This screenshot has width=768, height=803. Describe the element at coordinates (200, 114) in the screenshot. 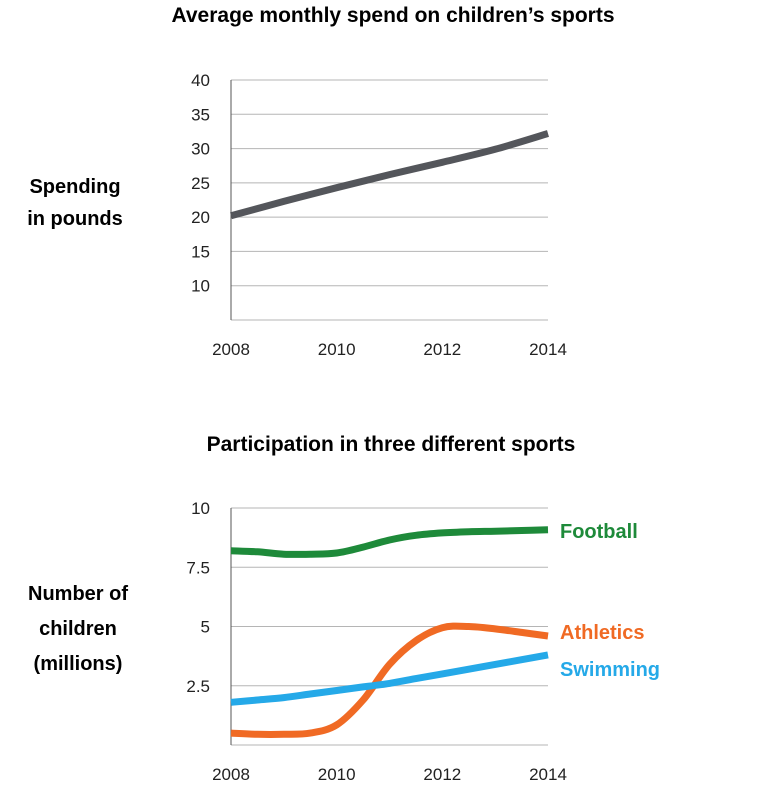

I see `chart-1-y-tick-label: 35` at that location.